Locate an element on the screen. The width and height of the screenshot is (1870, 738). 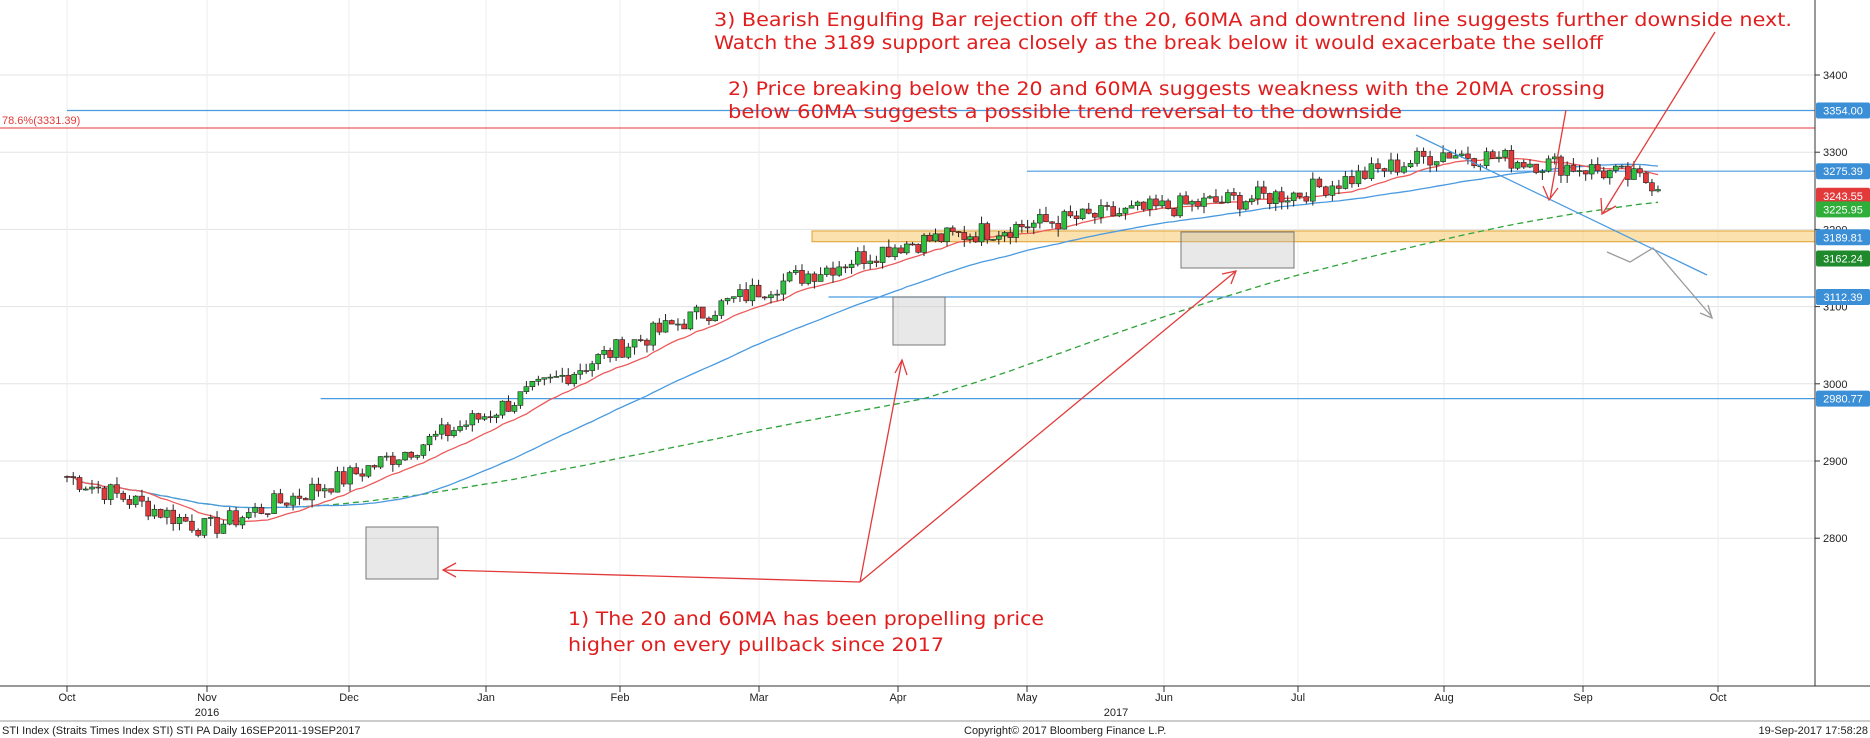
arrow-1a-head is located at coordinates (449, 570).